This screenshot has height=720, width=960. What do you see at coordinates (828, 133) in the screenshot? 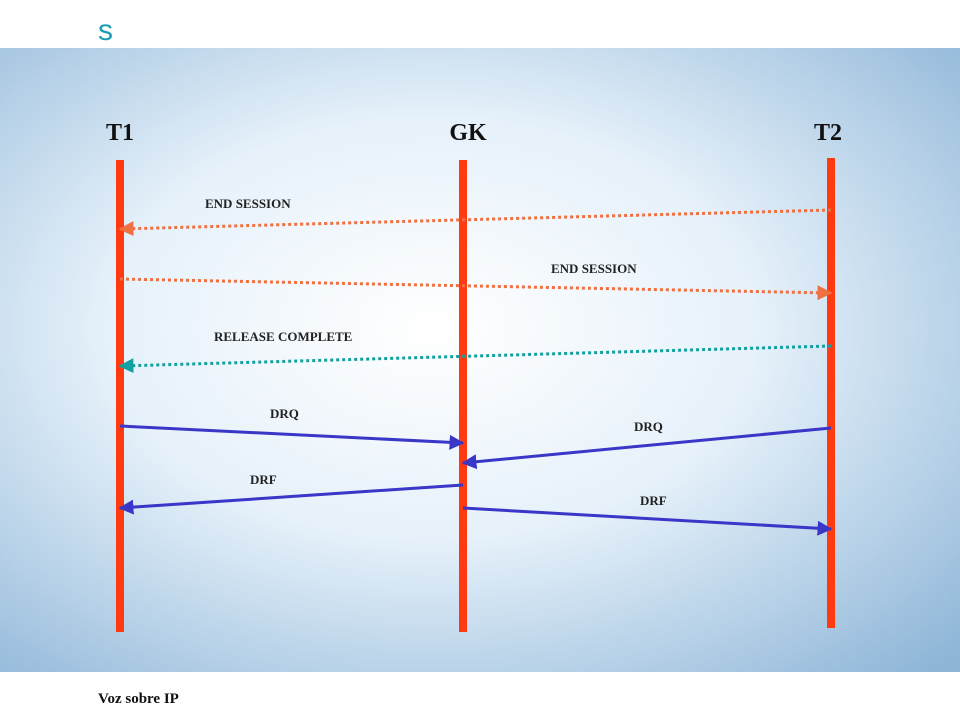
I see `entity-label: T2` at bounding box center [828, 133].